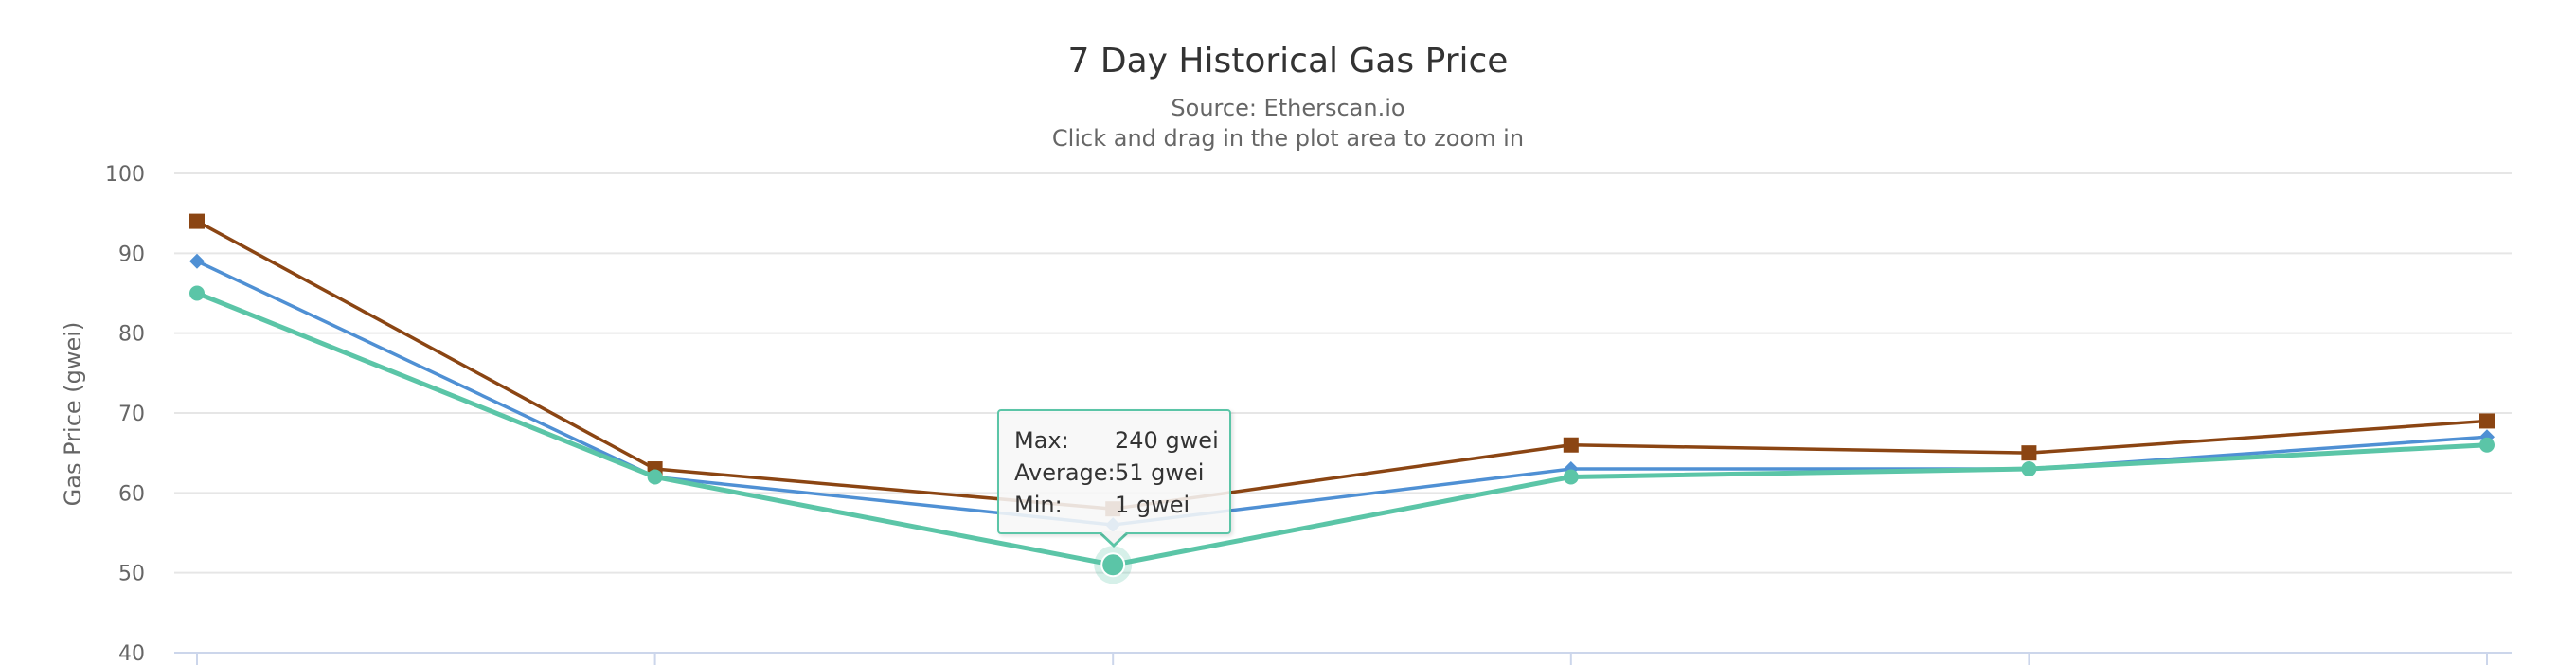  I want to click on tooltip-label: Max:, so click(1041, 440).